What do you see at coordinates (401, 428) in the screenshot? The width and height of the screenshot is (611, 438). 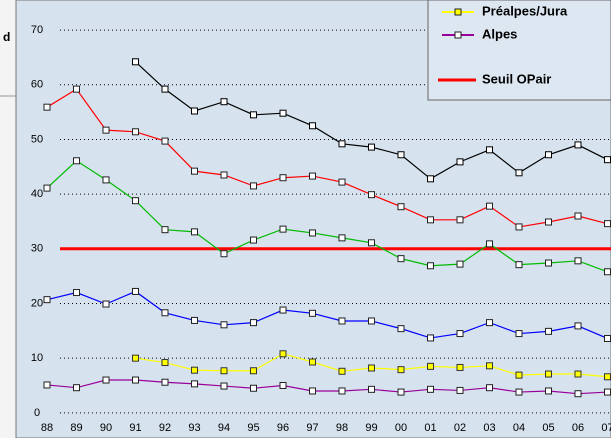 I see `x-tick-label: 00` at bounding box center [401, 428].